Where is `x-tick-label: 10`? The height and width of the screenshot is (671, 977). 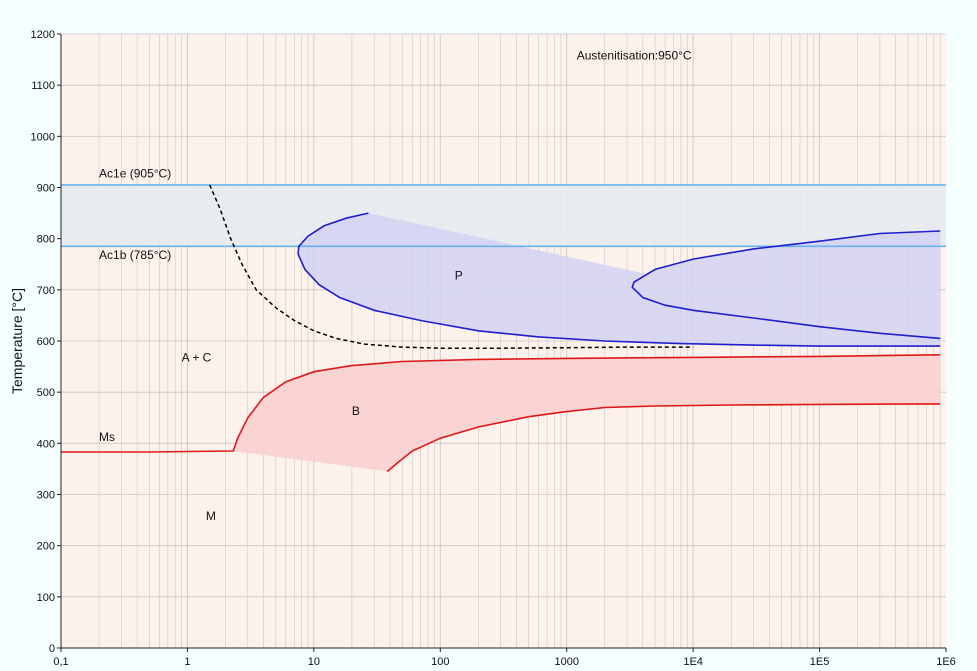
x-tick-label: 10 is located at coordinates (314, 662).